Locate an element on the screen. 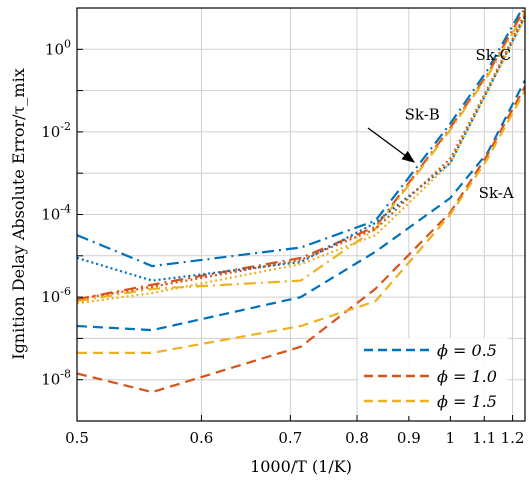 The image size is (529, 482). x-tick-label: 0.9 is located at coordinates (409, 438).